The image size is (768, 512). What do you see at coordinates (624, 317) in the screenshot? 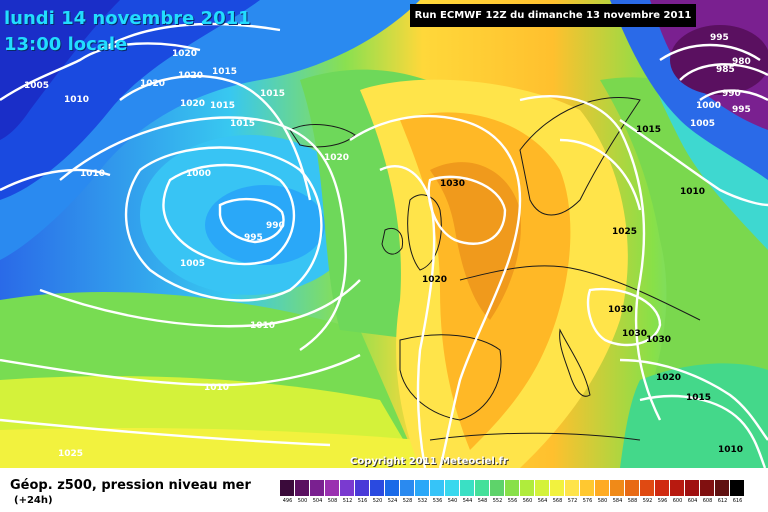
I see `isobar-balkan-loop` at bounding box center [624, 317].